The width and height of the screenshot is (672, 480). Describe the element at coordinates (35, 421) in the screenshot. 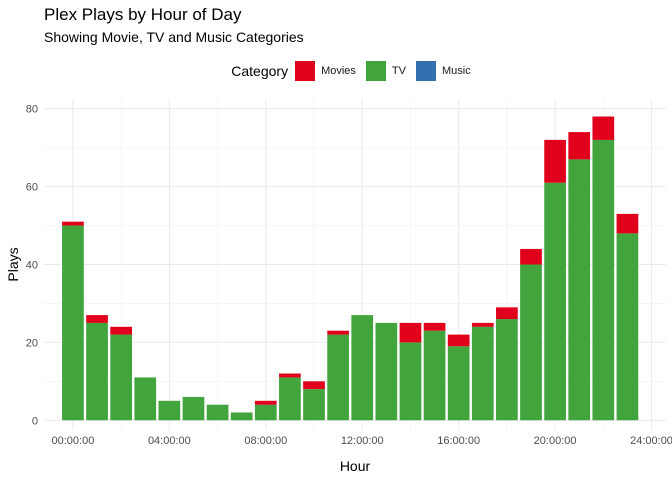

I see `y-tick-label: 0` at that location.